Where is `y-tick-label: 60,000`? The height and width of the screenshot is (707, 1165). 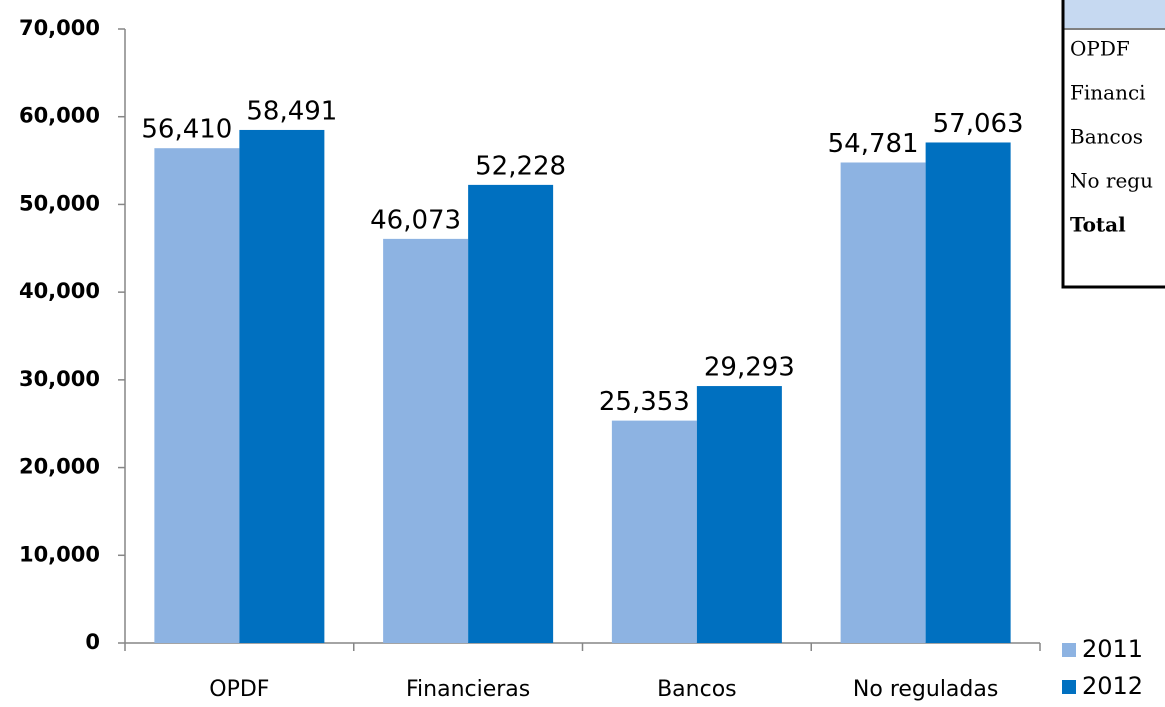
y-tick-label: 60,000 is located at coordinates (59, 116).